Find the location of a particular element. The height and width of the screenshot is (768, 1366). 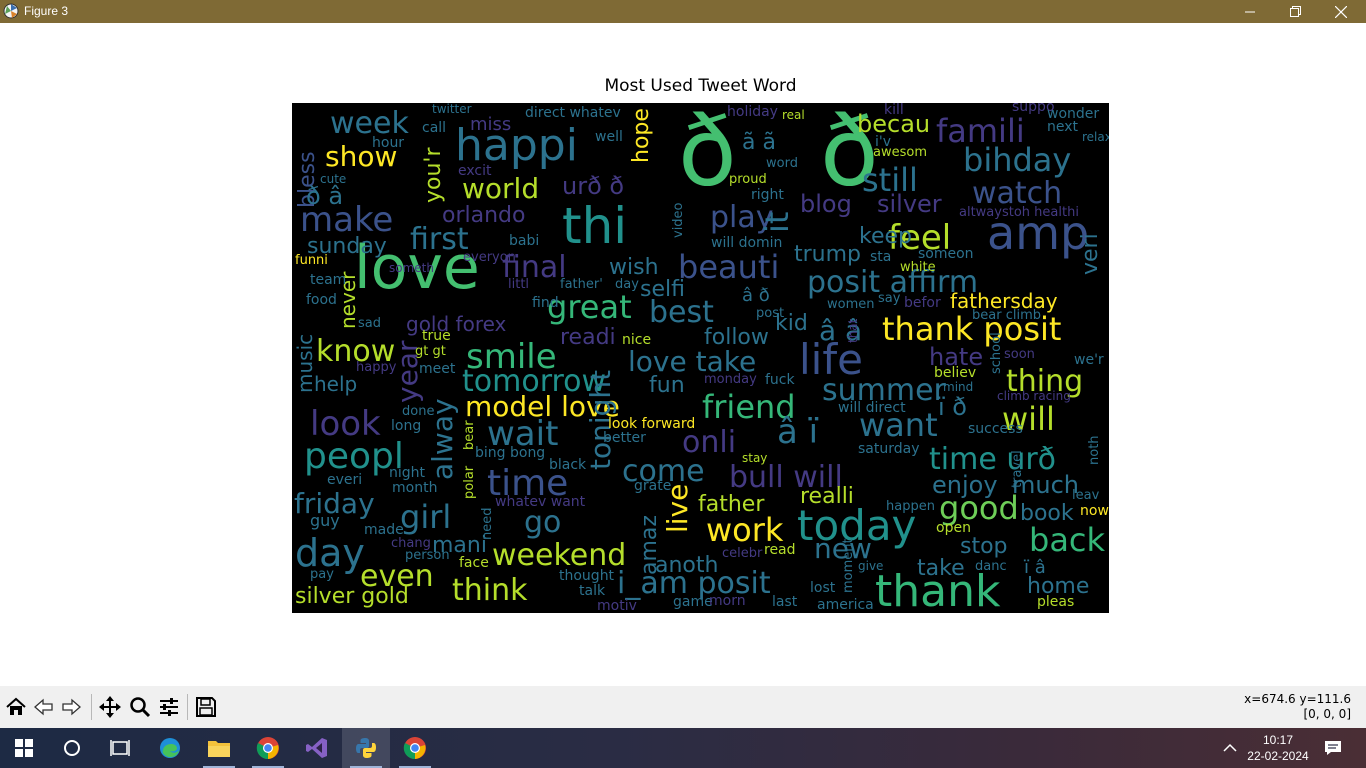

taskbar-python is located at coordinates (366, 748).